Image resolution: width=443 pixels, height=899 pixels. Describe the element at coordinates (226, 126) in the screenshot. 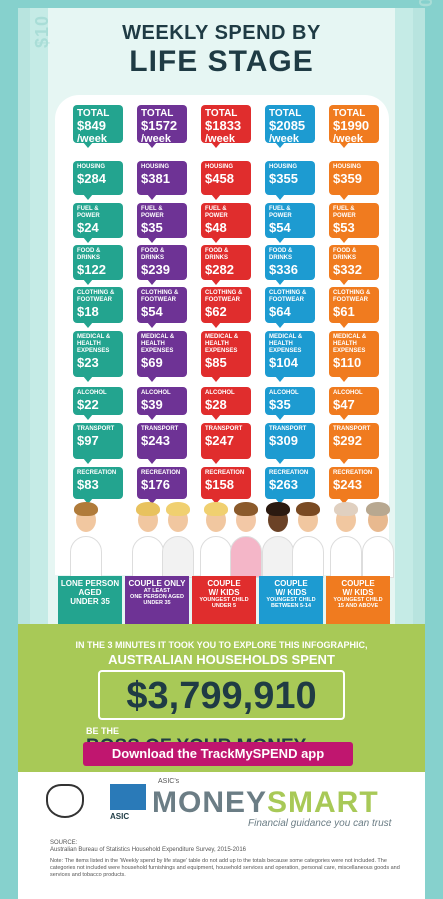

I see `total-bubble: TOTAL $1833/week` at that location.